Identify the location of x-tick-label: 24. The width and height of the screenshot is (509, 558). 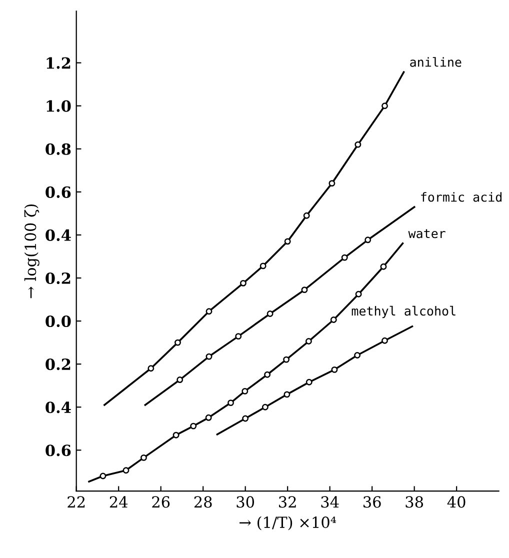
(119, 502).